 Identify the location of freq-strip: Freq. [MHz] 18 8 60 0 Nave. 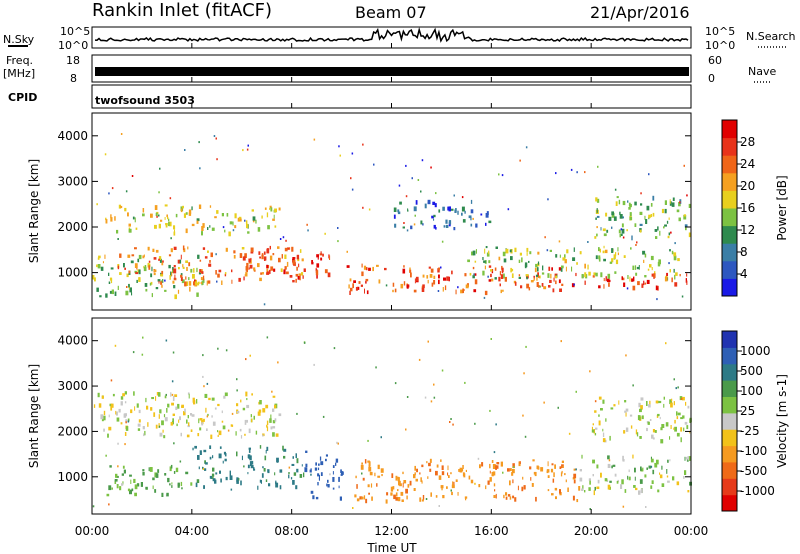
(389, 69).